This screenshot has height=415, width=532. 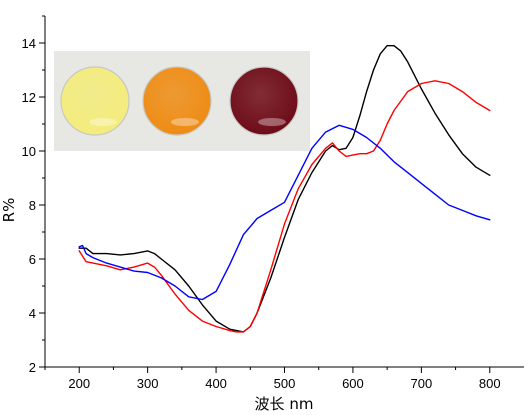 I want to click on x-tick-label: 700, so click(x=422, y=383).